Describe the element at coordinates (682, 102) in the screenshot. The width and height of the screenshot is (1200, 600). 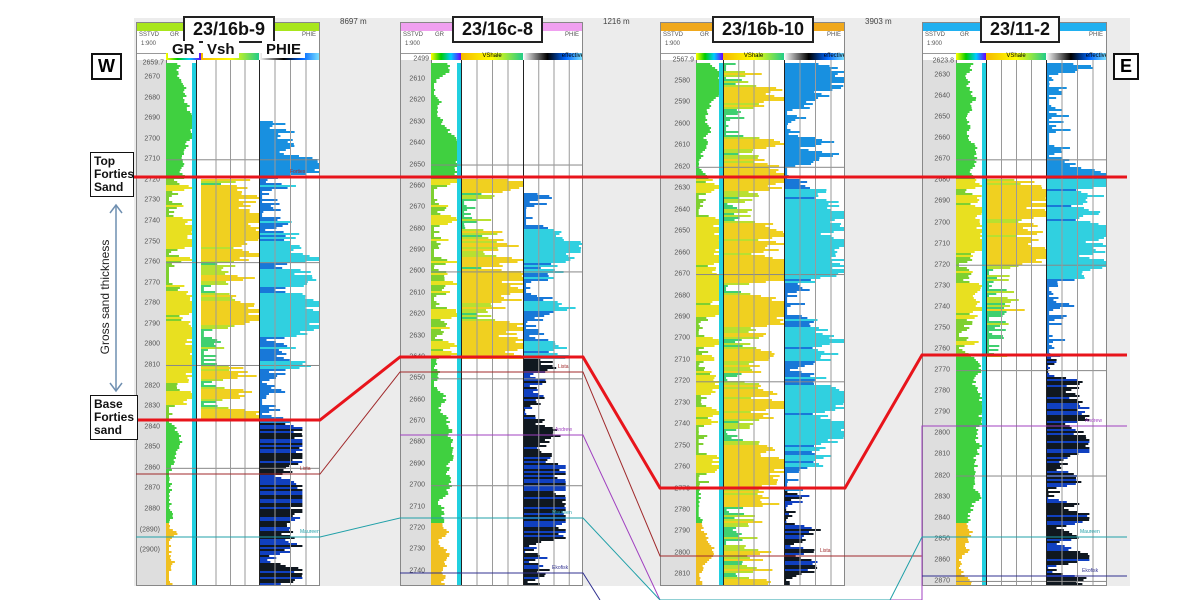
I see `depth-tick-label: 2590` at that location.